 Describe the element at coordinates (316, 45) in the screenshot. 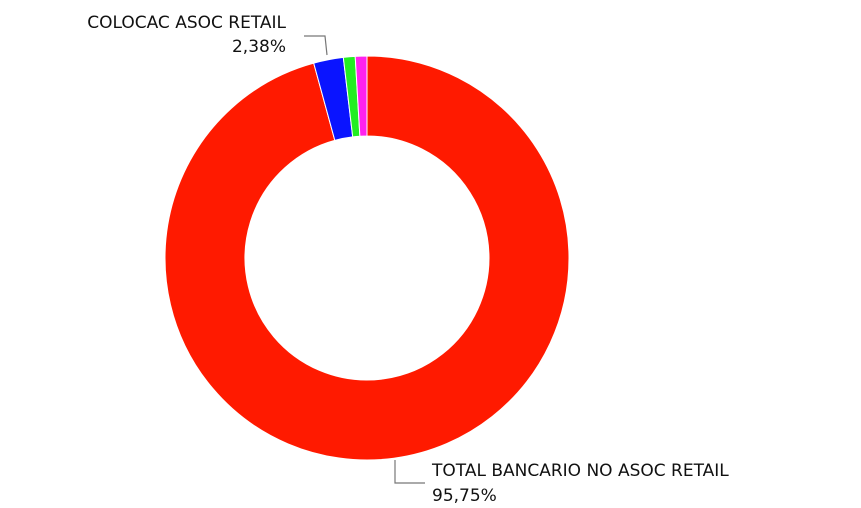

I see `leader-line-colocac-asoc-retail` at that location.